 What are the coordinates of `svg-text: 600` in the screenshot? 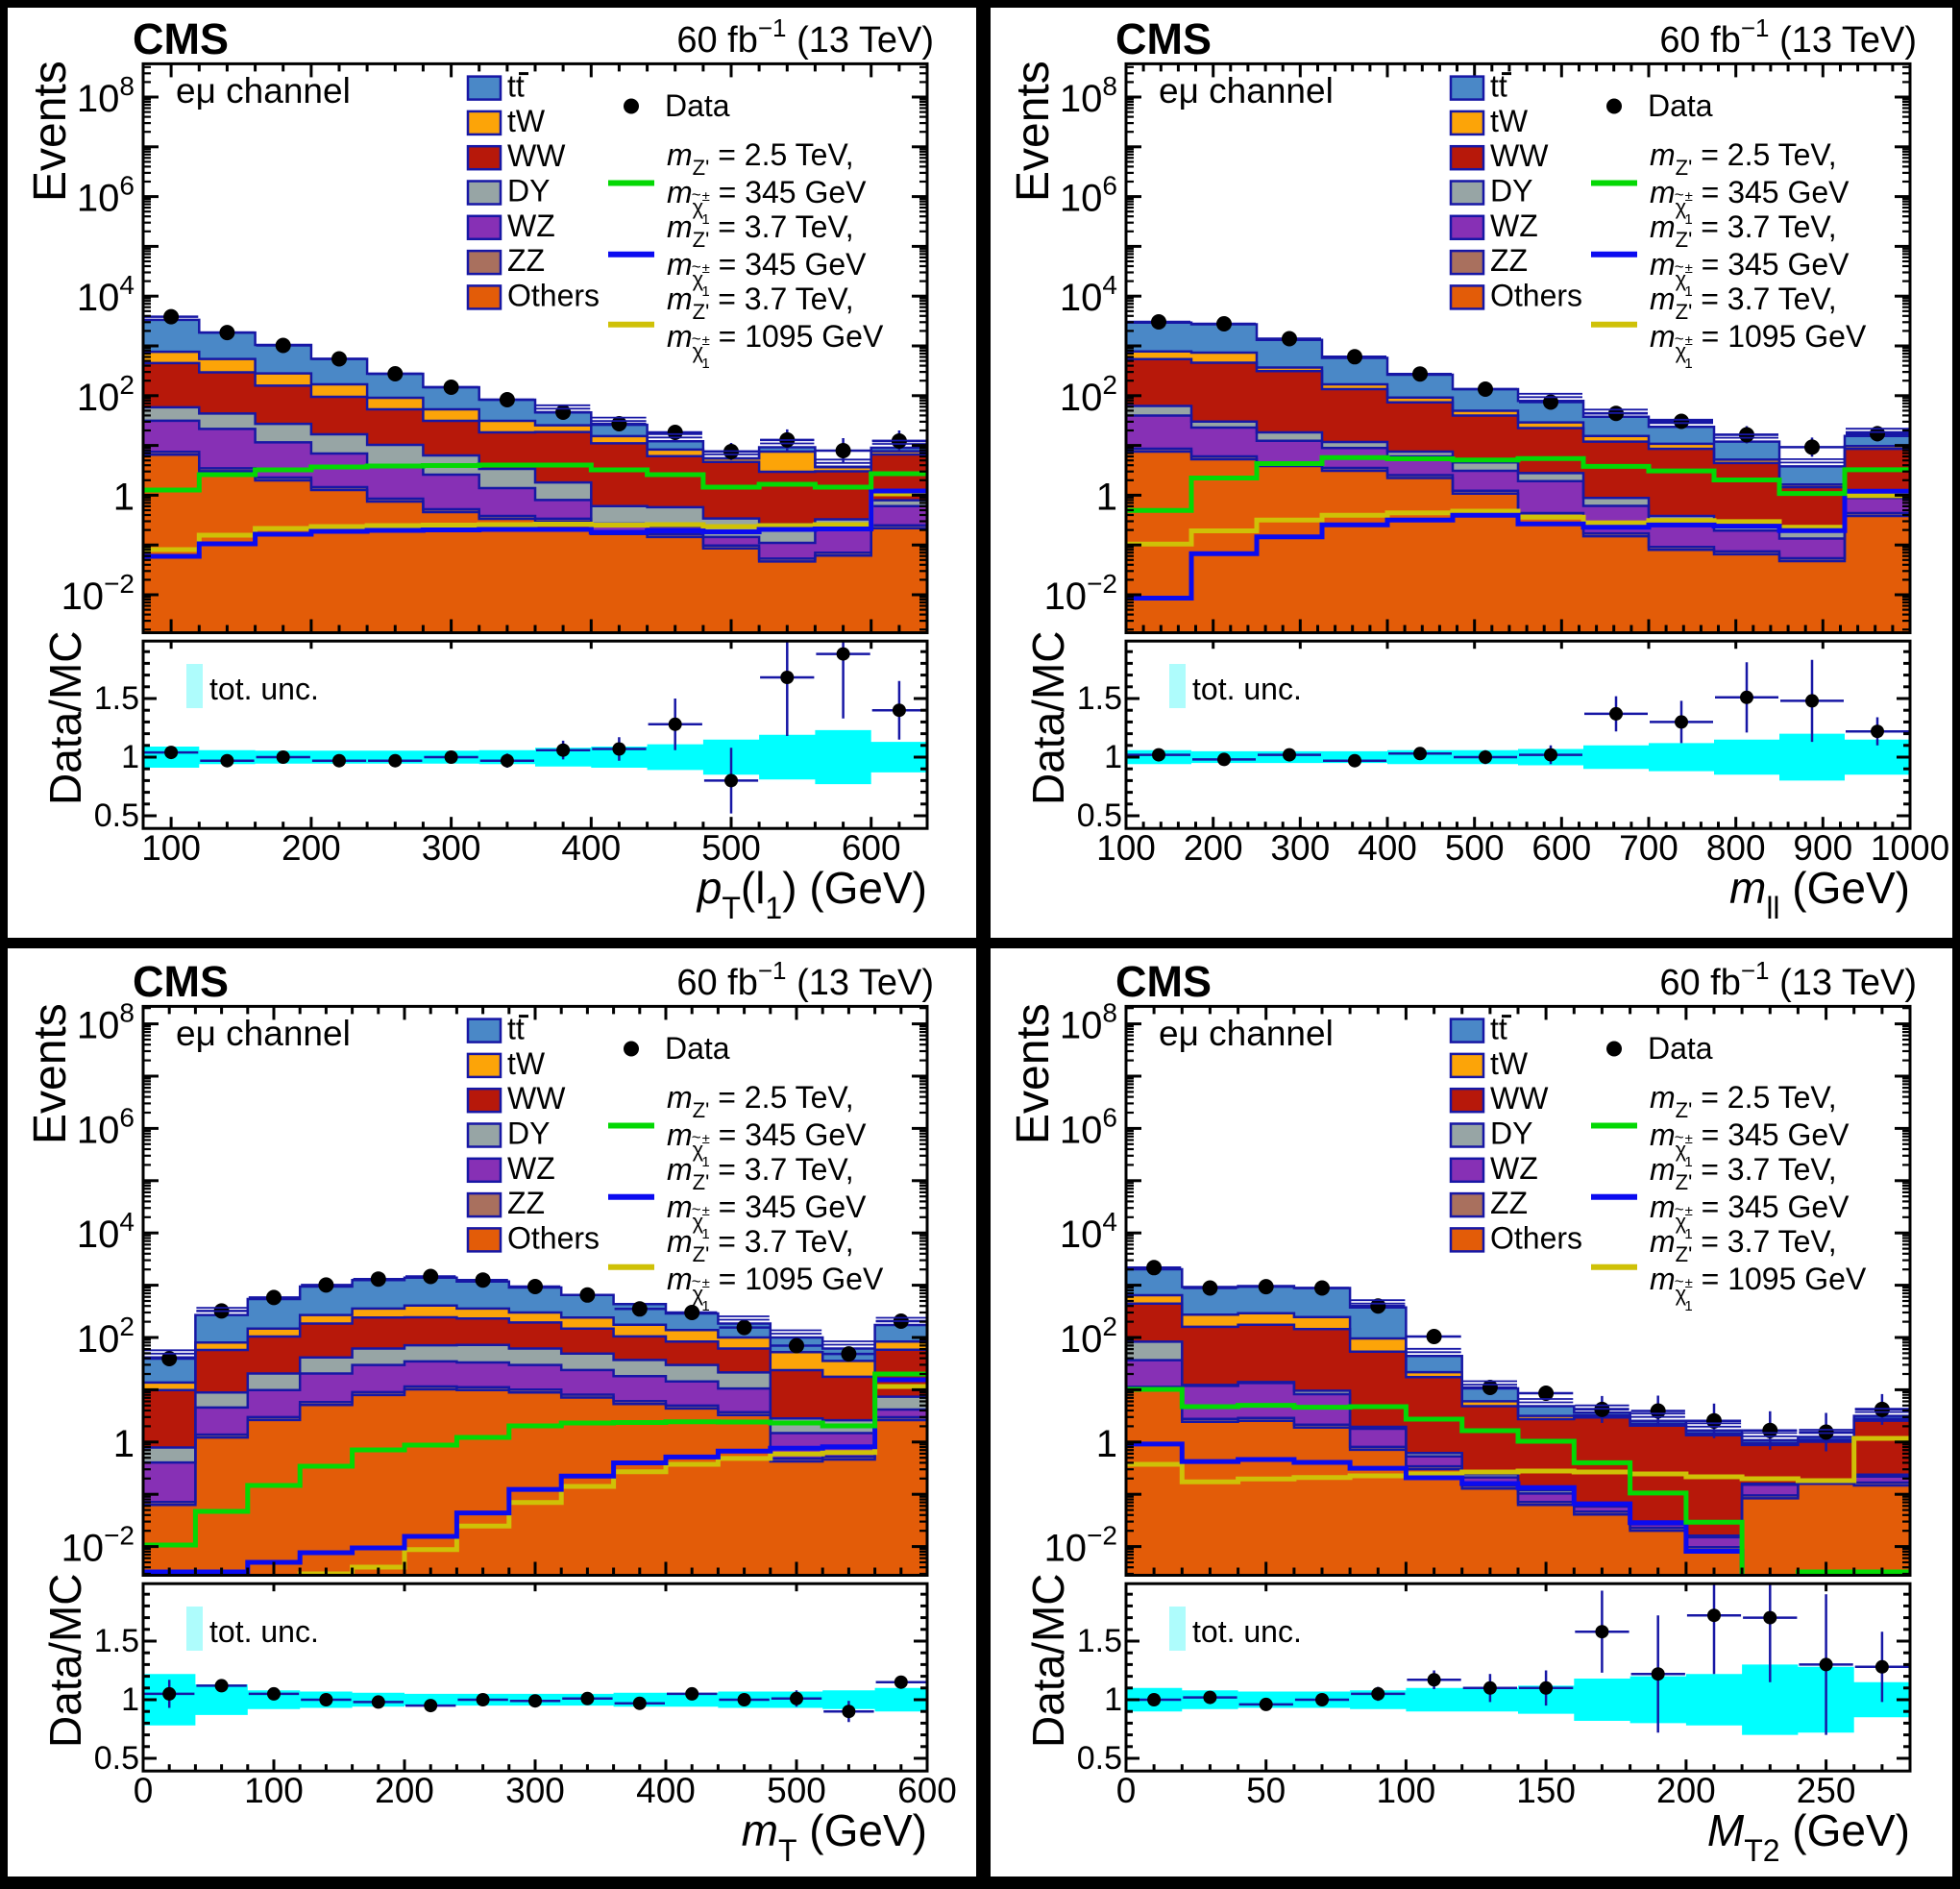 It's located at (1561, 848).